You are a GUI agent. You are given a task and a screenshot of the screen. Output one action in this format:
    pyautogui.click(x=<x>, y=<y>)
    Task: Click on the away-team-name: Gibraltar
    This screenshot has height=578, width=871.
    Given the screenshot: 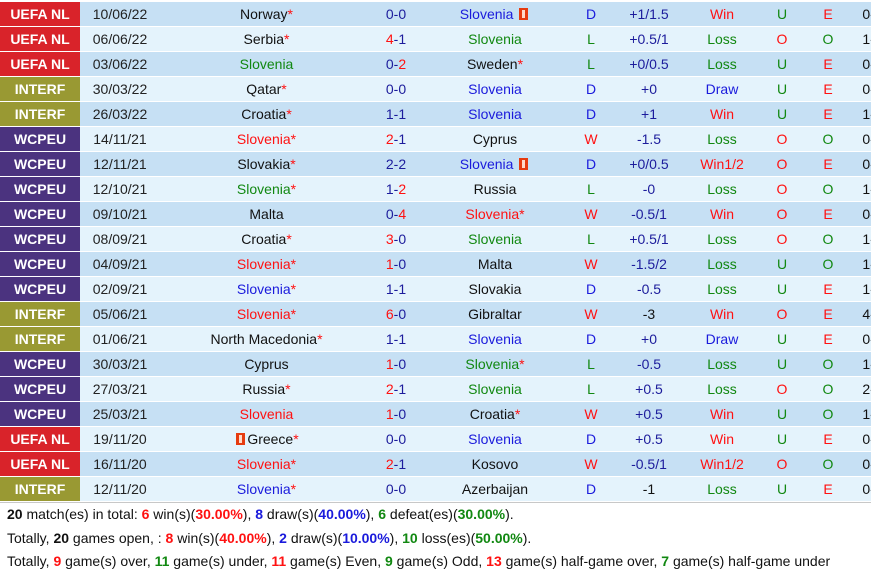 What is the action you would take?
    pyautogui.click(x=495, y=314)
    